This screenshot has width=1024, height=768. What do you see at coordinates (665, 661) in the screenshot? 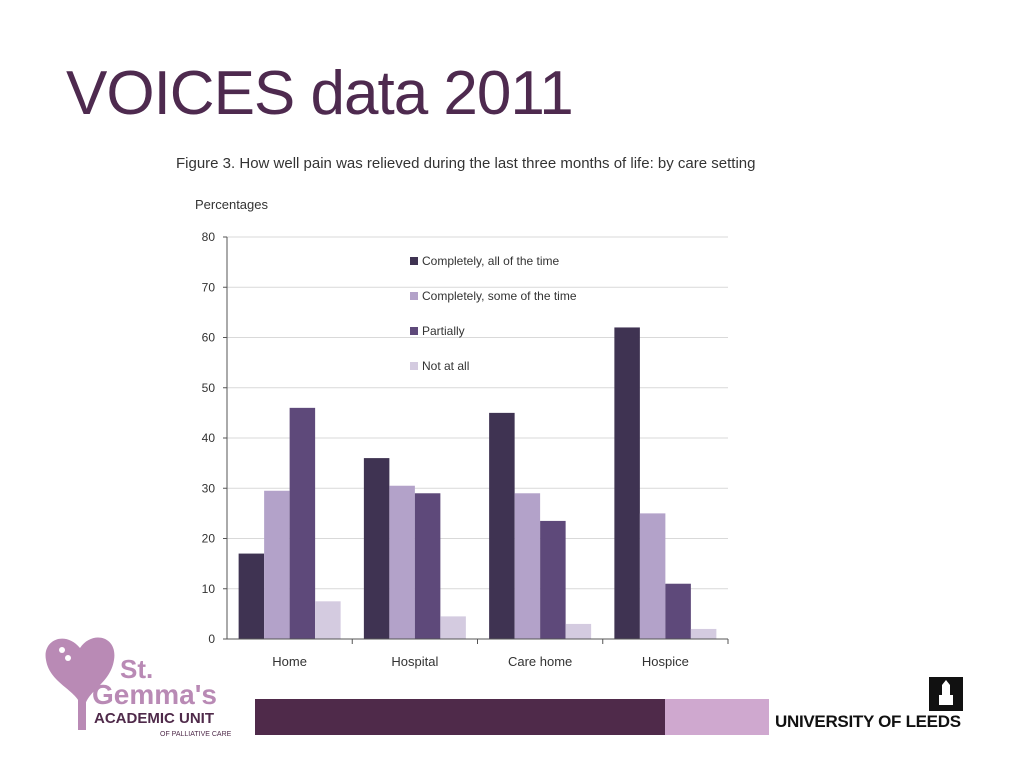
I see `x-tick-label: Hospice` at bounding box center [665, 661].